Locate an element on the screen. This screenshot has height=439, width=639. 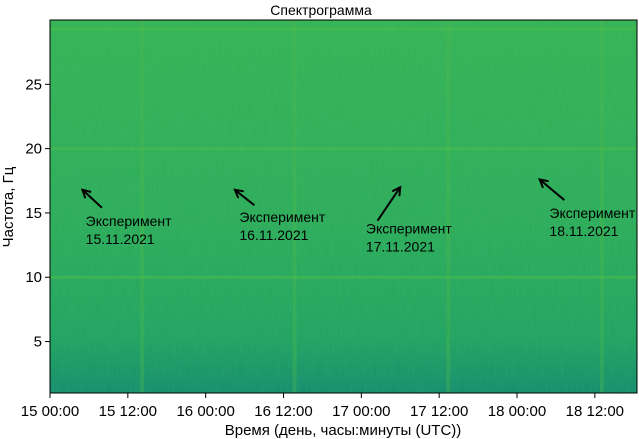
annotation-3: Эксперимент 18.11.2021 is located at coordinates (587, 208).